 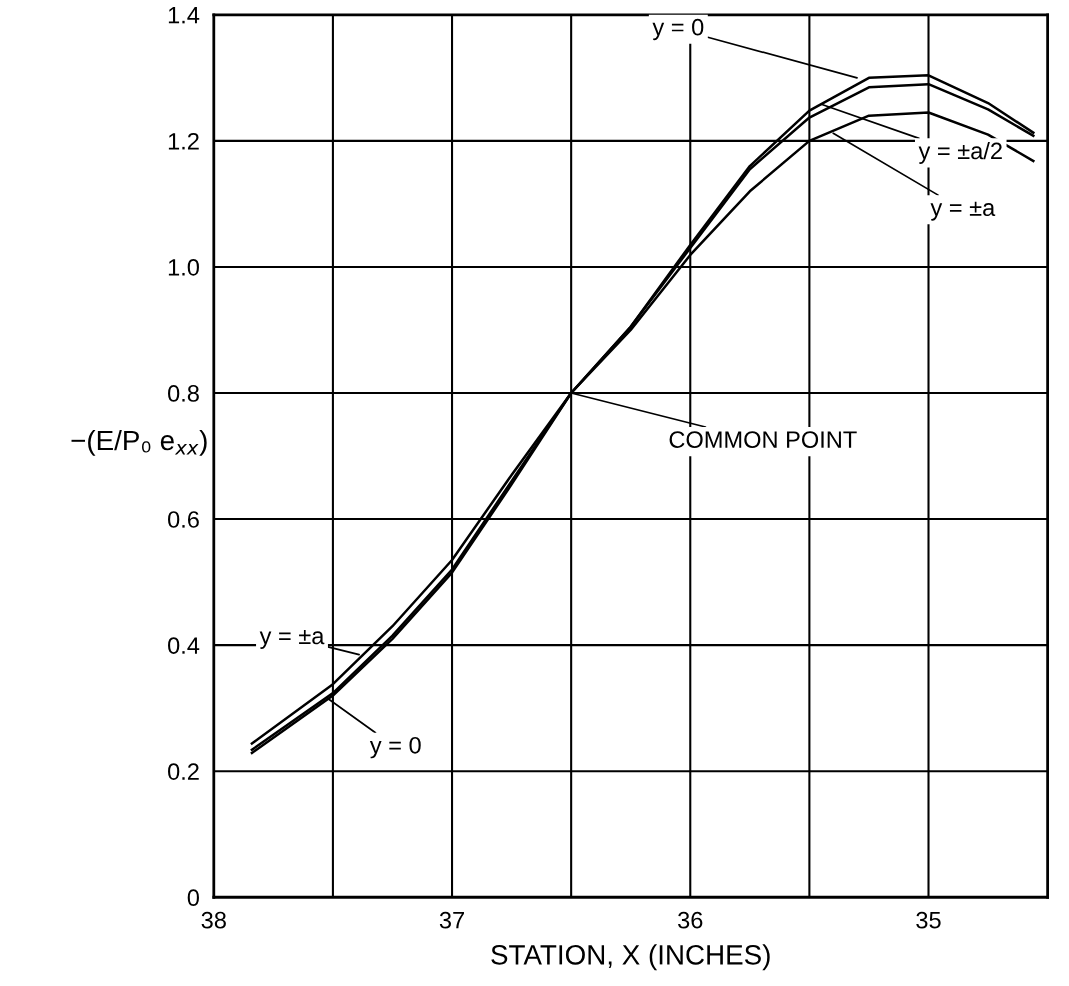 I want to click on y-tick-label: 0.2, so click(x=183, y=771).